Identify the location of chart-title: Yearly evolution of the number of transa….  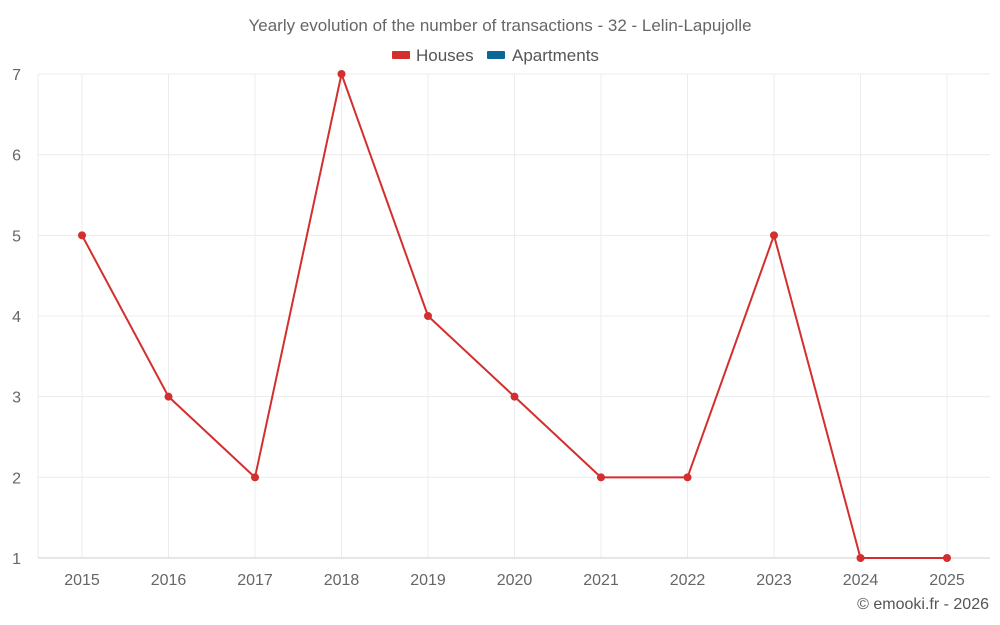
(499, 25).